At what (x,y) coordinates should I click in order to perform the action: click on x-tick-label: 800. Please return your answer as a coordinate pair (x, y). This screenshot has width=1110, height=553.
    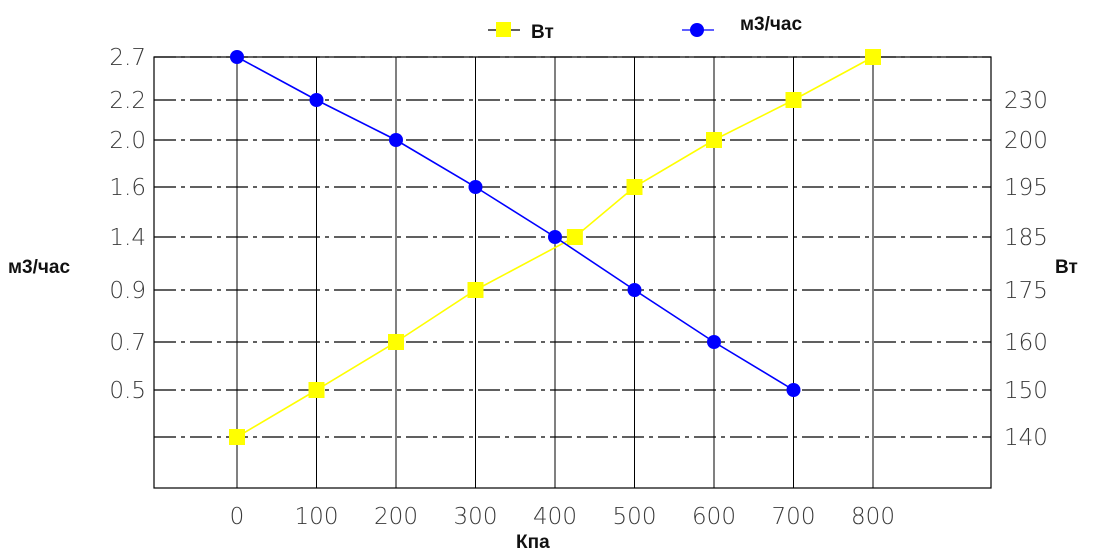
    Looking at the image, I should click on (873, 517).